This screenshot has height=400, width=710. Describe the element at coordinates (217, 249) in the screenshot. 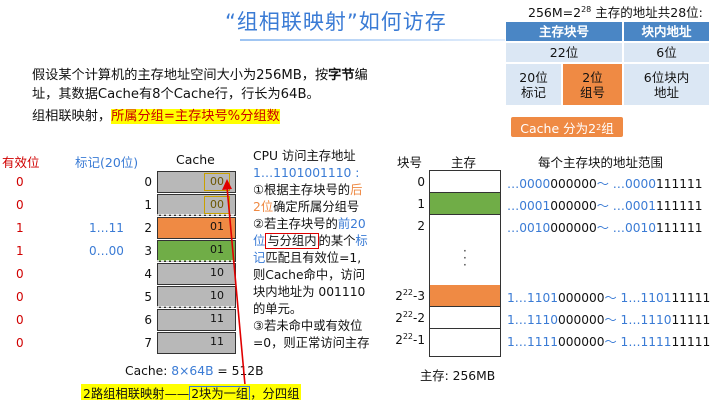

I see `group-bits: 01` at that location.